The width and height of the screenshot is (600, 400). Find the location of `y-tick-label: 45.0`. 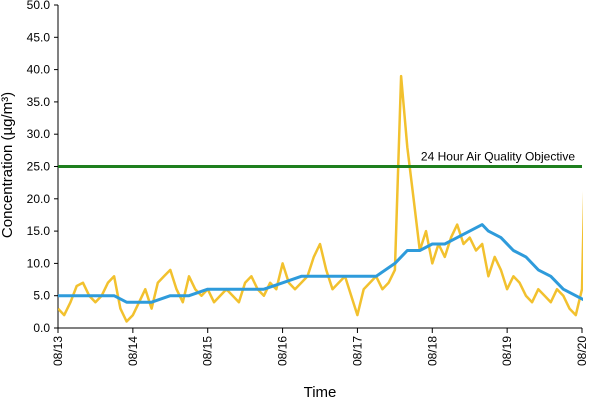

y-tick-label: 45.0 is located at coordinates (39, 37).